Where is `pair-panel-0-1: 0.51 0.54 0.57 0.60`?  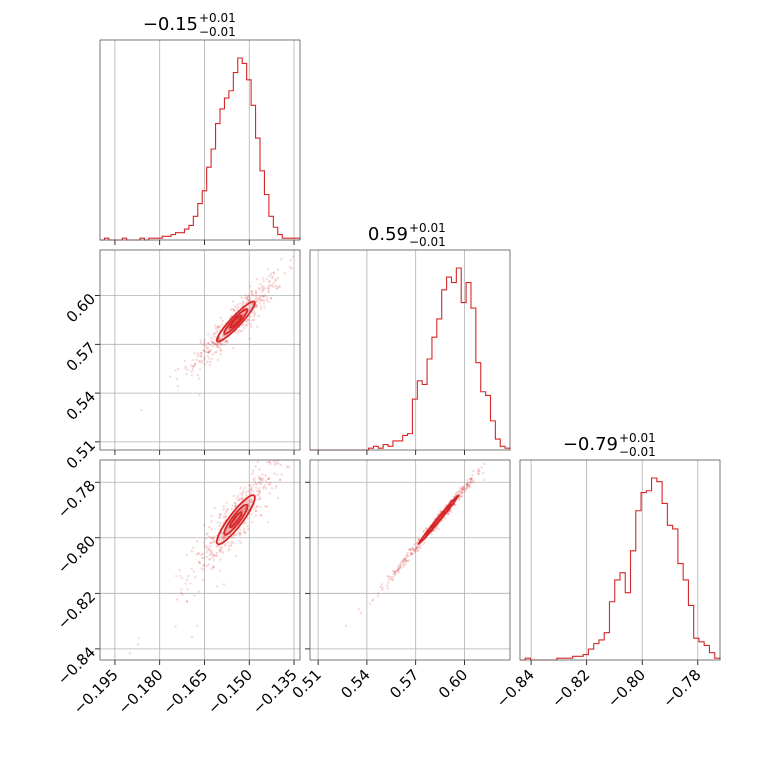 pair-panel-0-1: 0.51 0.54 0.57 0.60 is located at coordinates (215, 339).